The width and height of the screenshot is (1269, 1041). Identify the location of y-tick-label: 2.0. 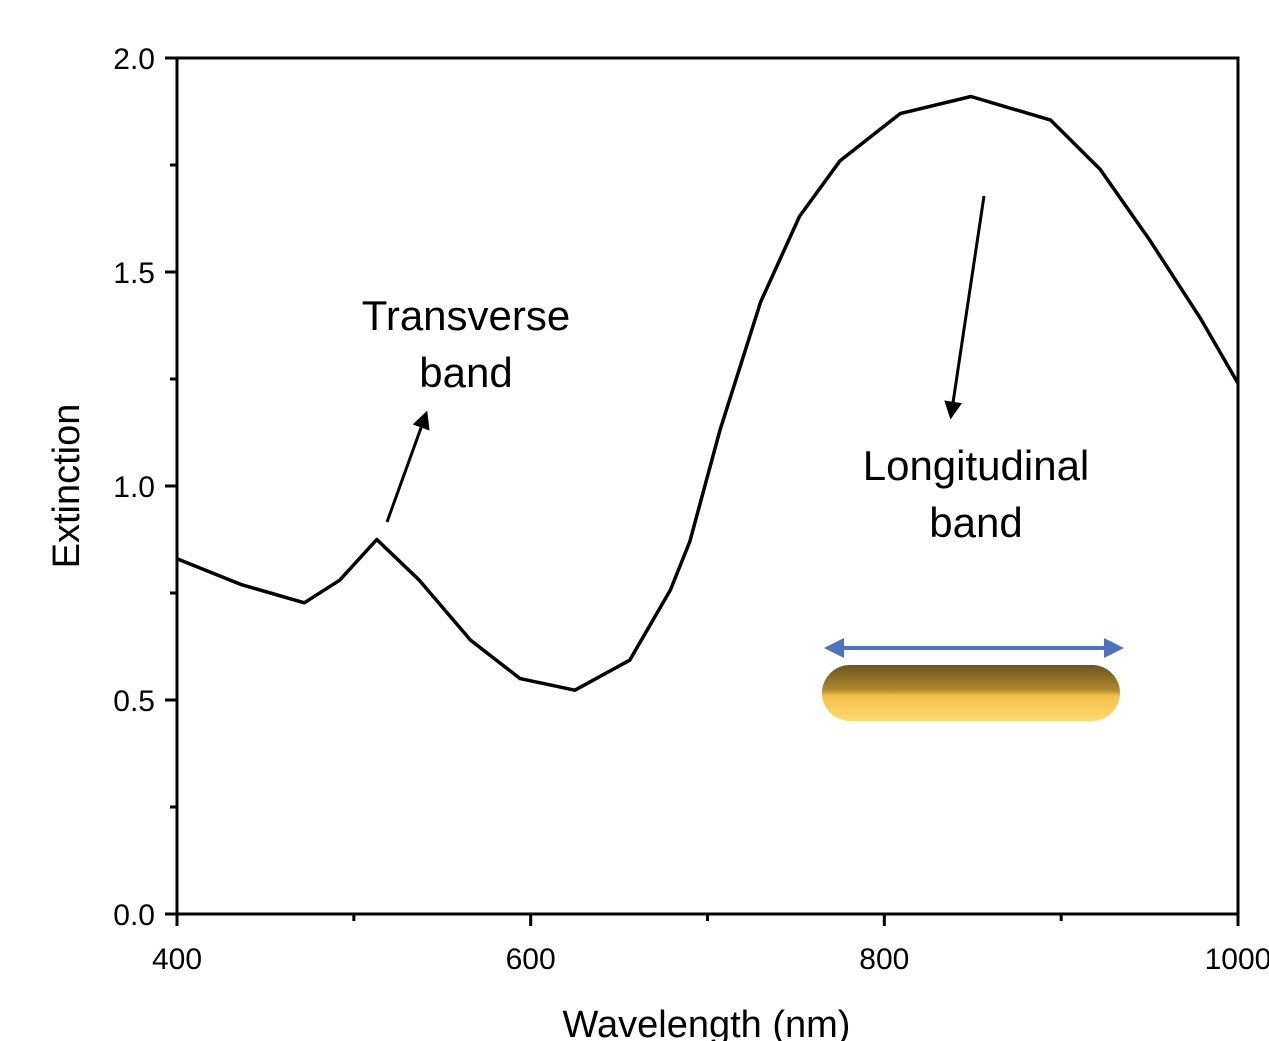
(134, 59).